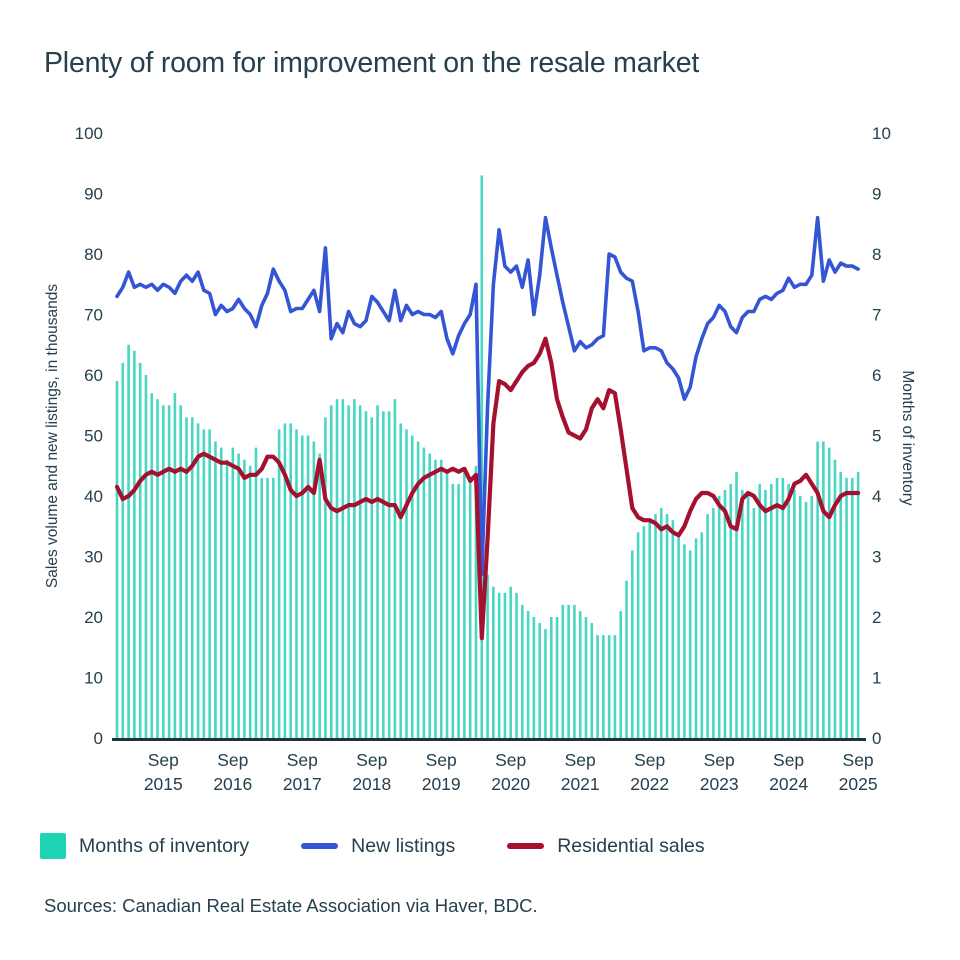 The width and height of the screenshot is (960, 960). What do you see at coordinates (302, 784) in the screenshot?
I see `x-axis-tick-year: 2017` at bounding box center [302, 784].